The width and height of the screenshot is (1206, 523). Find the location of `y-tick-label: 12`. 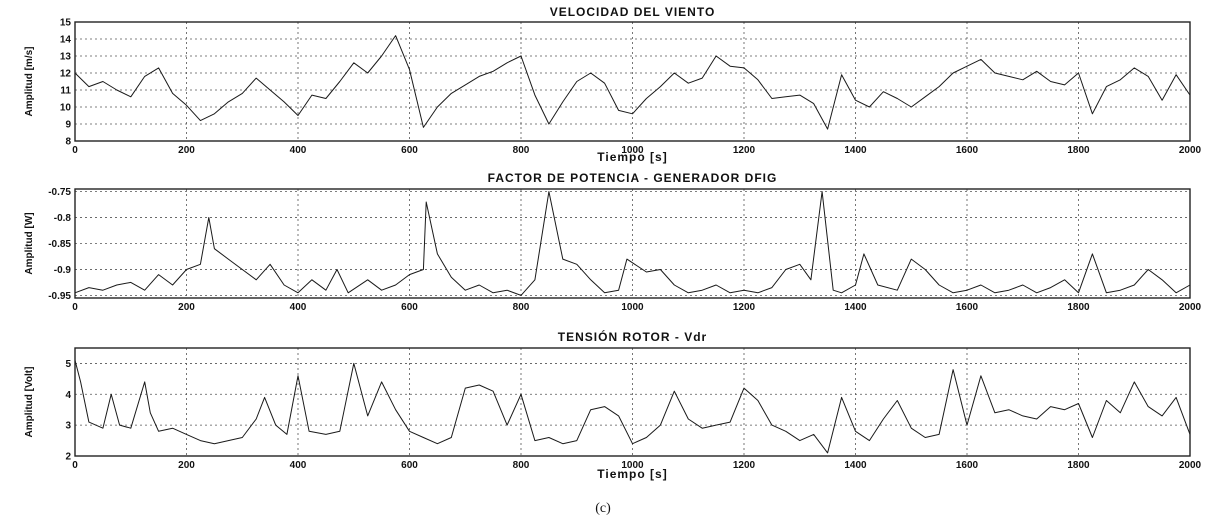

y-tick-label: 12 is located at coordinates (66, 74).